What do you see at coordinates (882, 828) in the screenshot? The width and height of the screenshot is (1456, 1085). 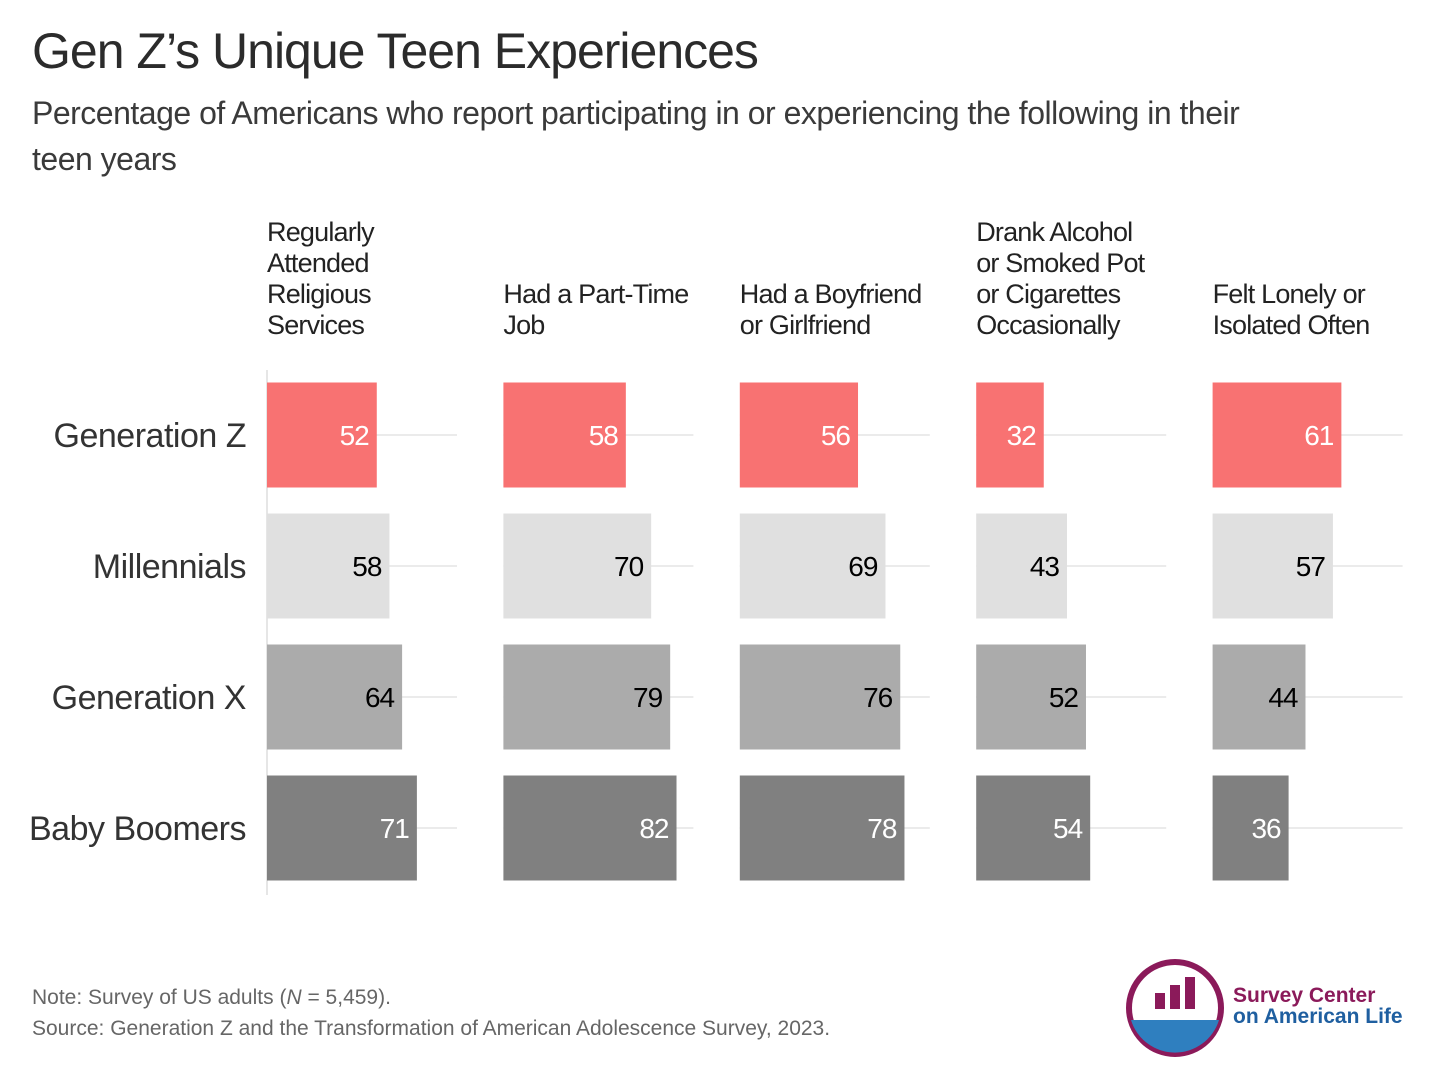 I see `value-label: 78` at bounding box center [882, 828].